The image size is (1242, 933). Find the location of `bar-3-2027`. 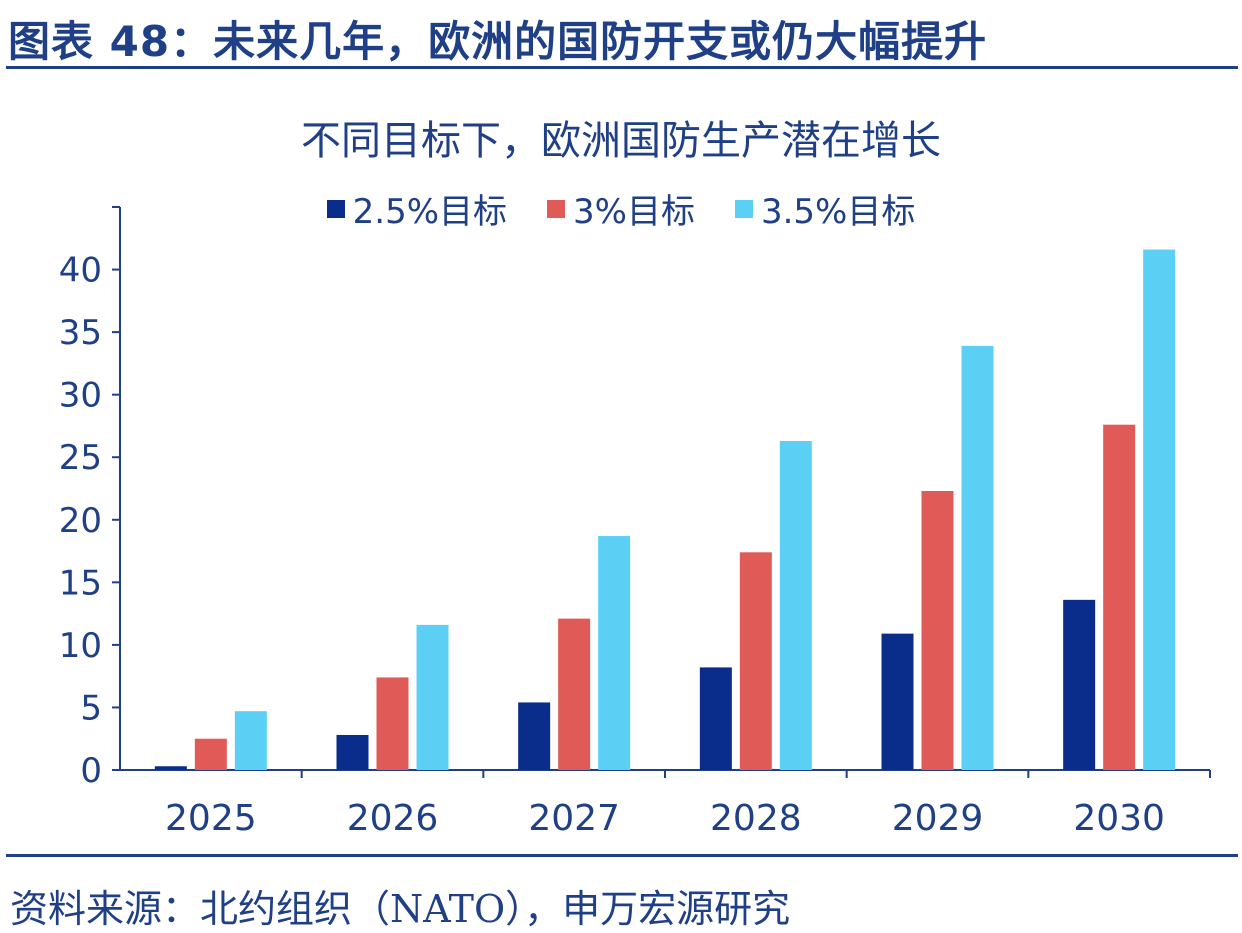

bar-3-2027 is located at coordinates (614, 653).